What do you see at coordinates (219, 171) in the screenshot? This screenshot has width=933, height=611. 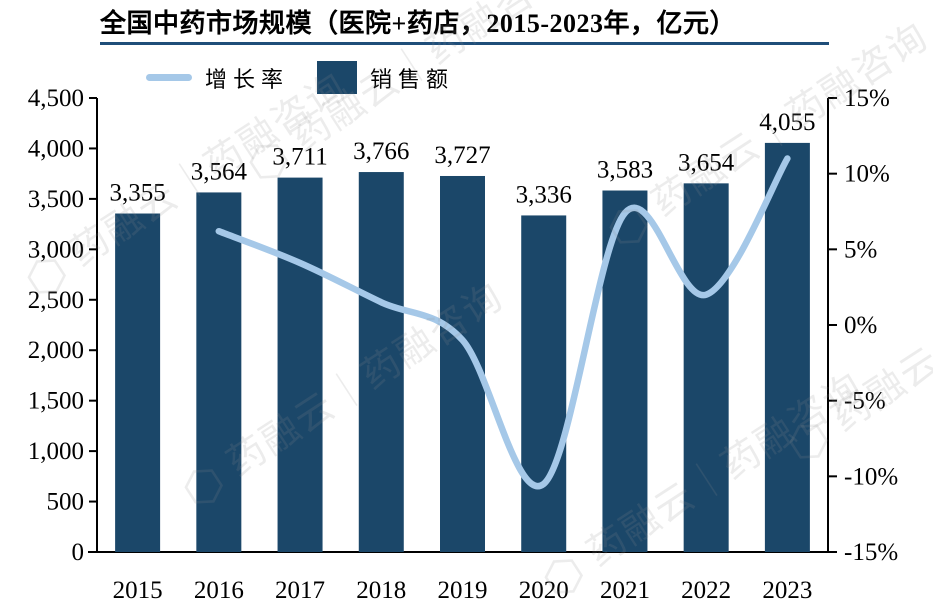 I see `bar-value-label: 3,564` at bounding box center [219, 171].